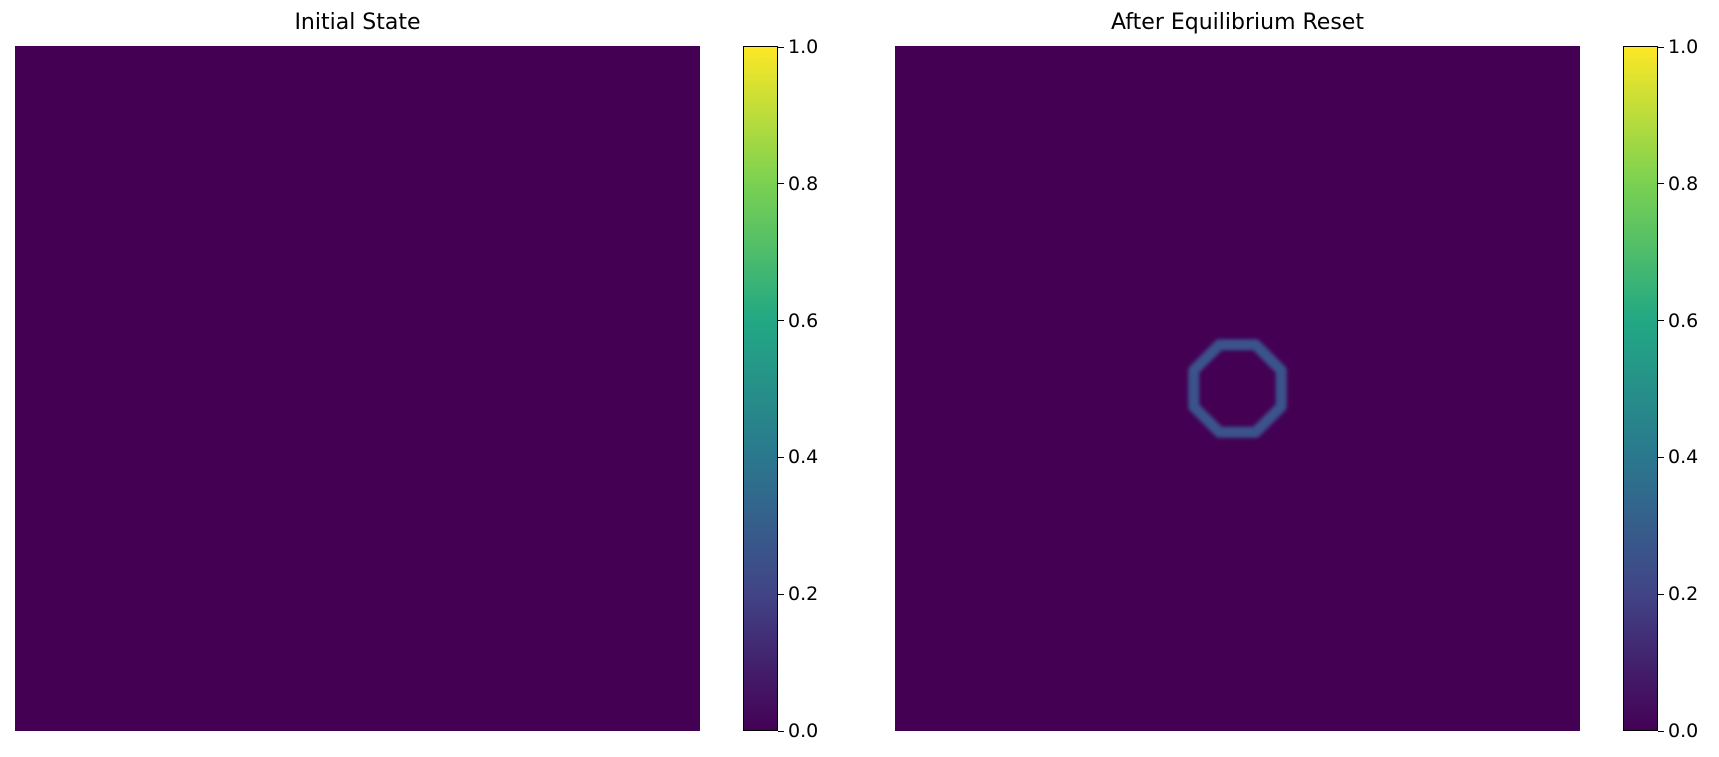  I want to click on ring-feature, so click(1237, 388).